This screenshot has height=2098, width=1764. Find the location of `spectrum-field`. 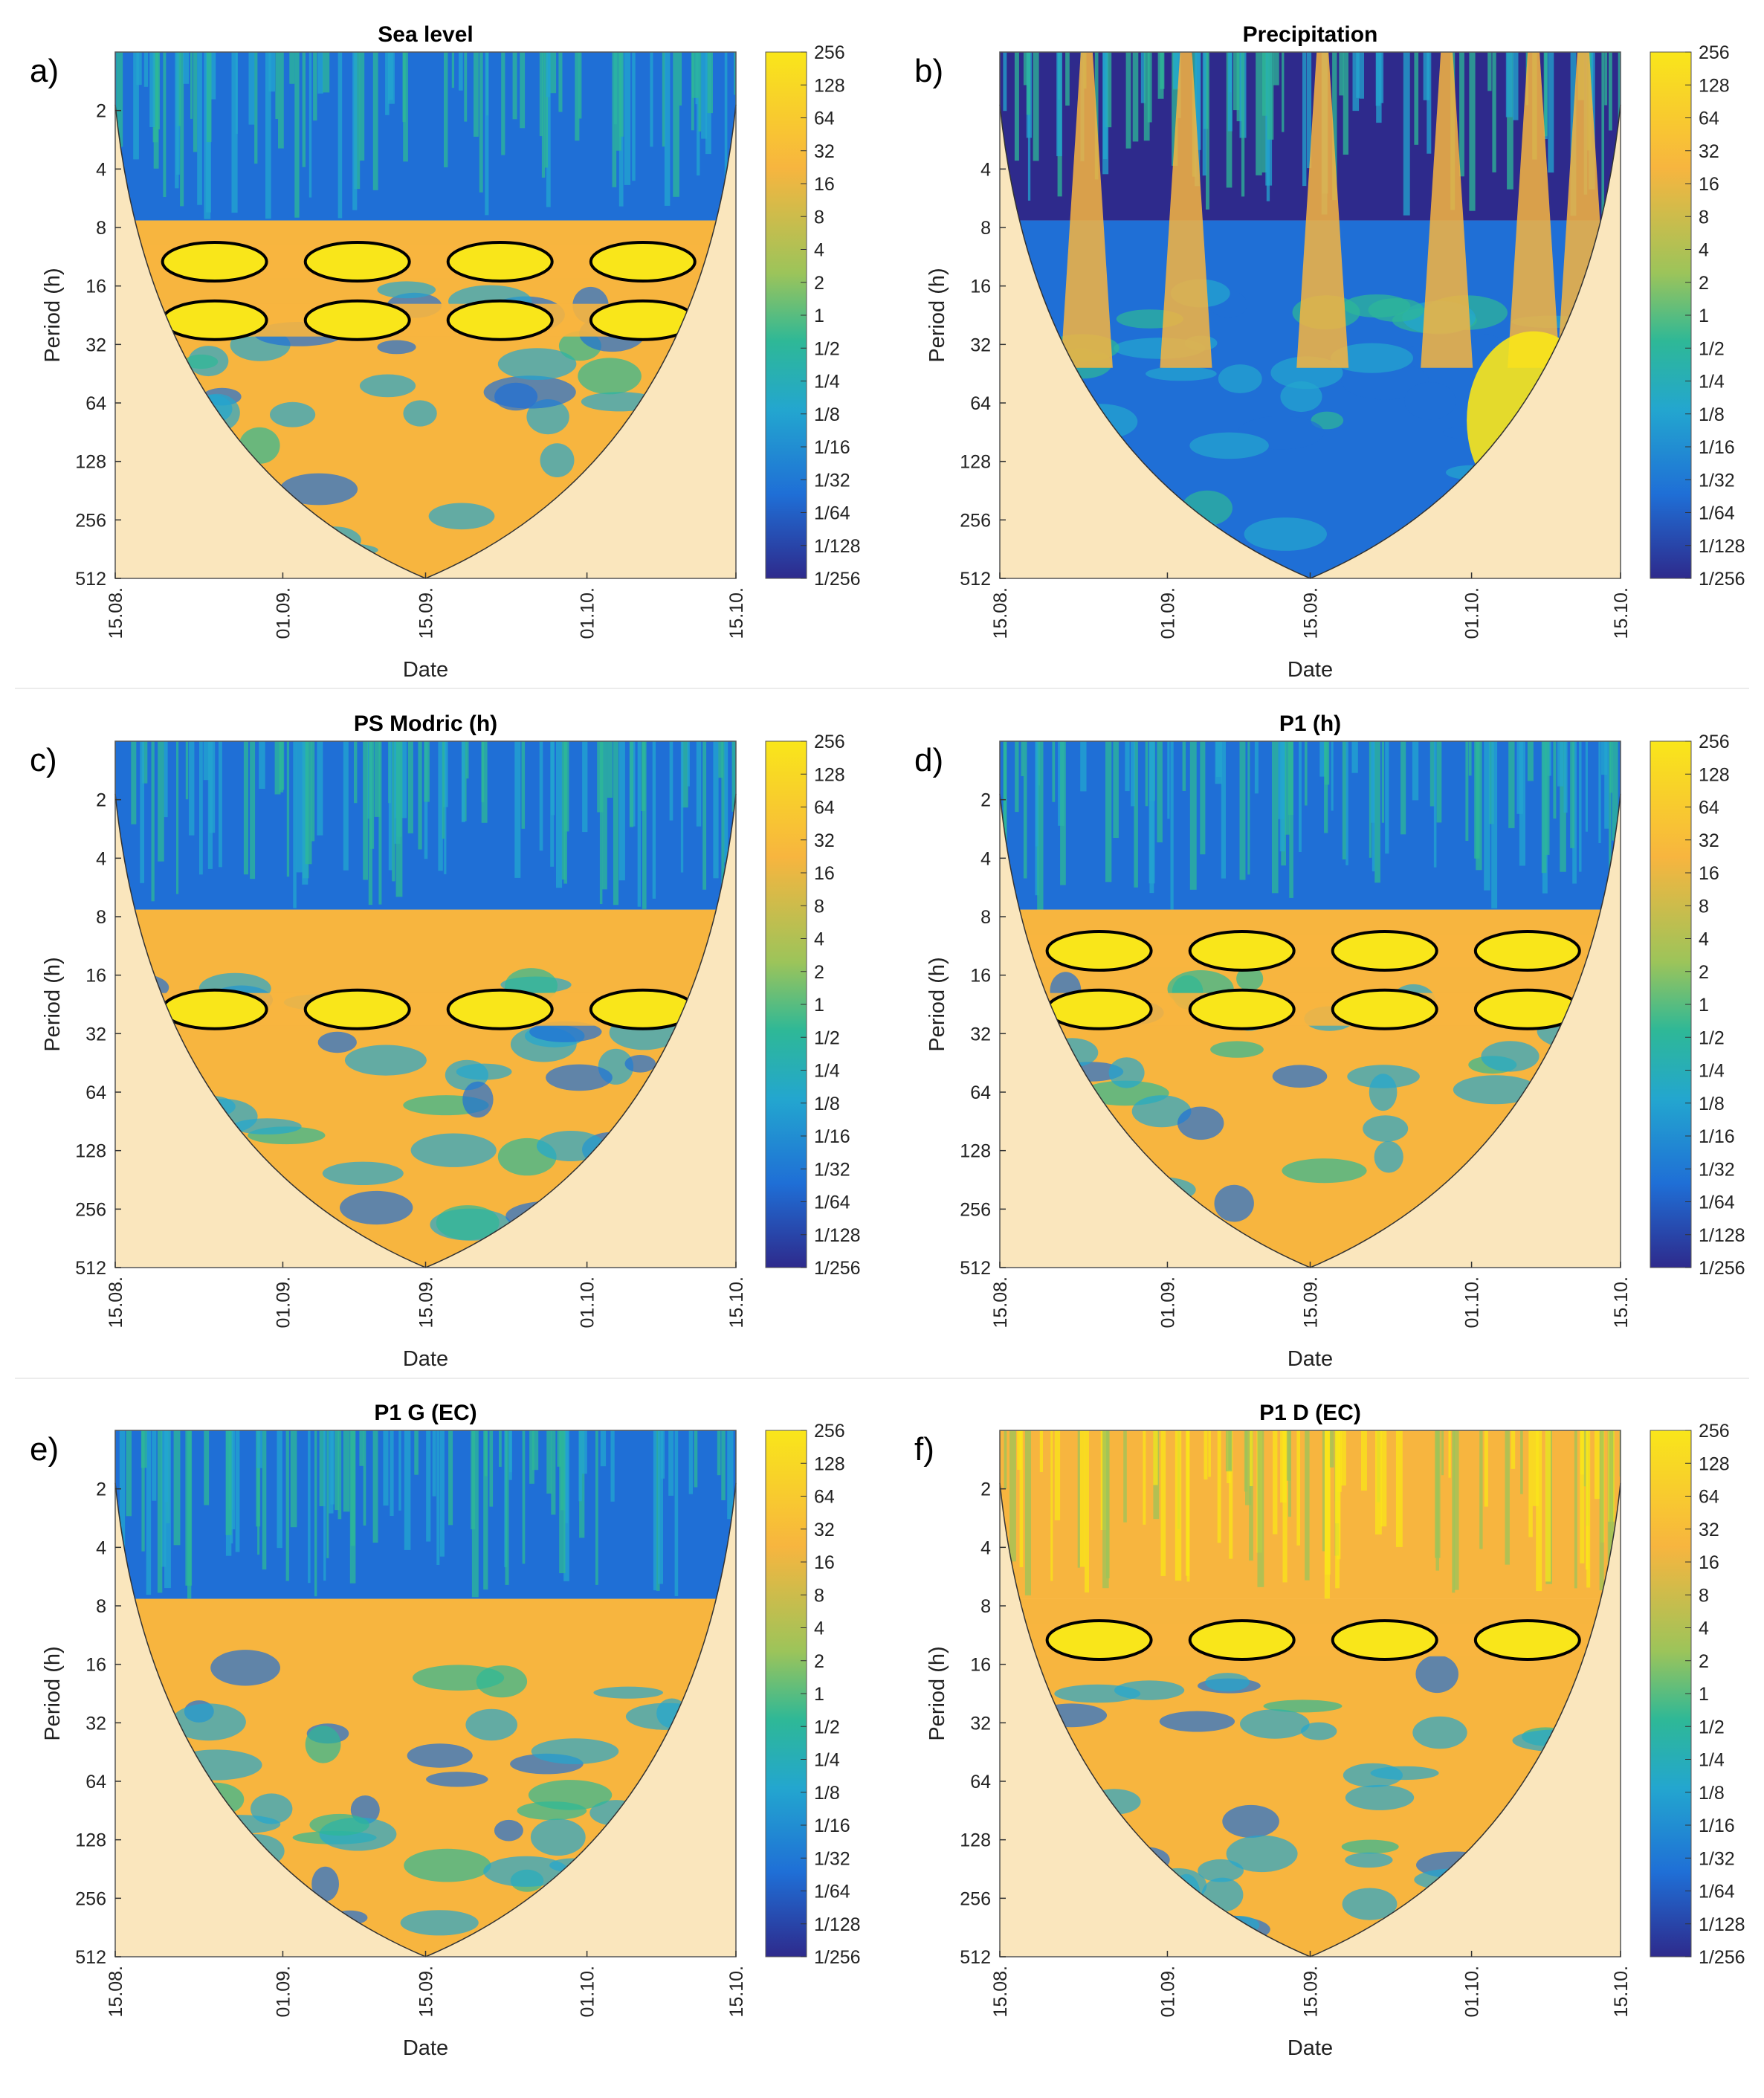

spectrum-field is located at coordinates (1310, 1693).